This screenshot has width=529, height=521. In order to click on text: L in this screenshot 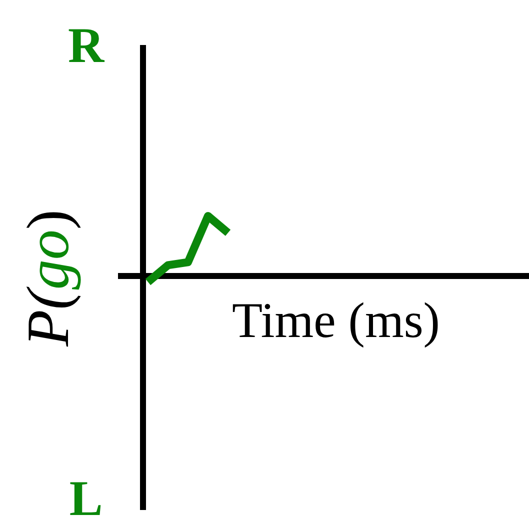, I will do `click(86, 495)`.